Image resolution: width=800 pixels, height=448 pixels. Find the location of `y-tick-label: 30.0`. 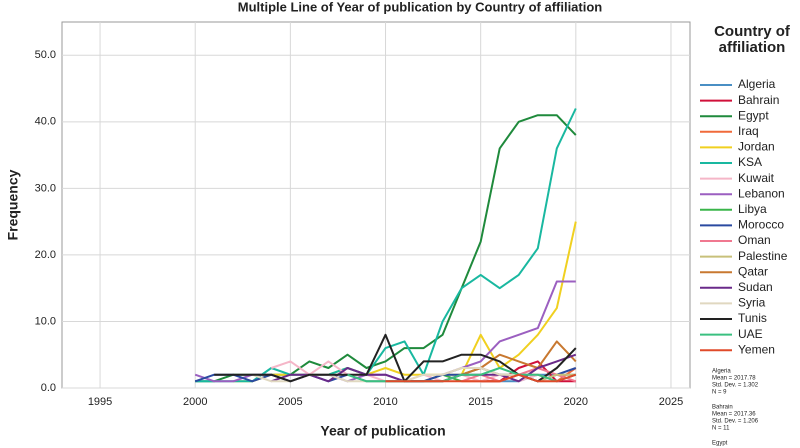

y-tick-label: 30.0 is located at coordinates (45, 188).